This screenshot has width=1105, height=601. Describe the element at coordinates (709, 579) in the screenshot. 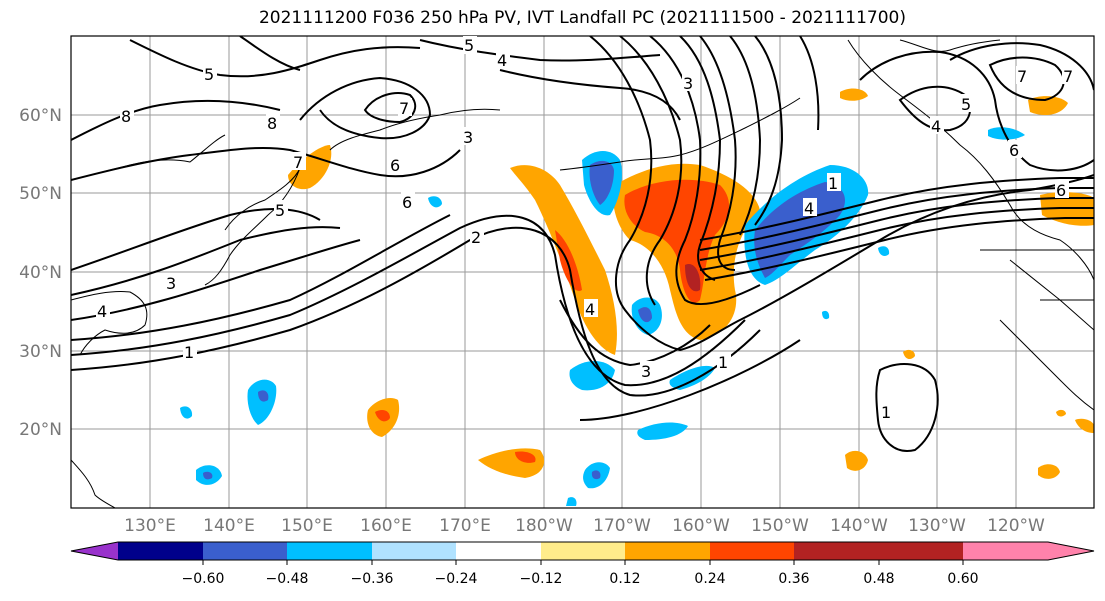

I see `colorbar-tick-label: 0.24` at that location.